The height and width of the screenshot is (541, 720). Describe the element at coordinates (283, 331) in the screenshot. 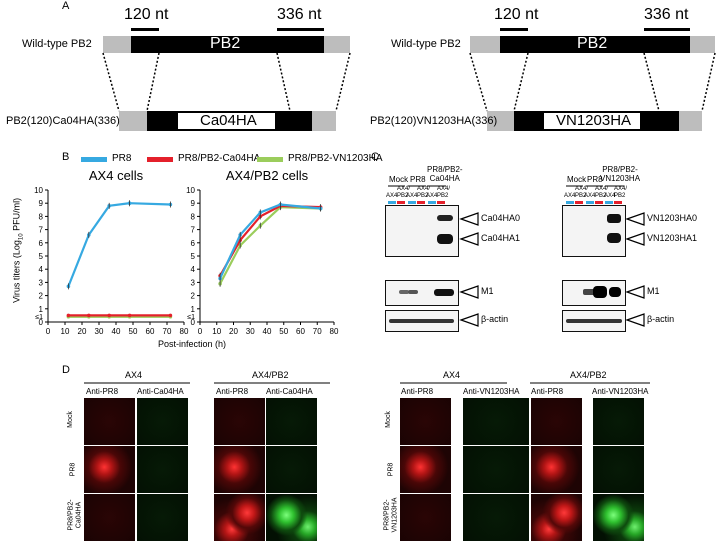

I see `x-tick-label: 50` at that location.